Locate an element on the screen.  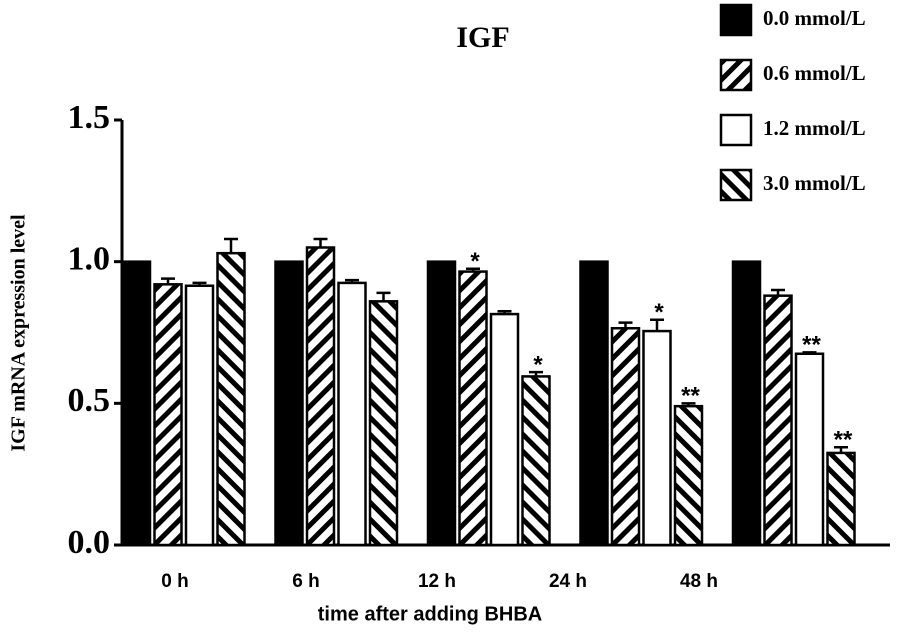
legend-label: 1.2 mmol/L is located at coordinates (814, 128).